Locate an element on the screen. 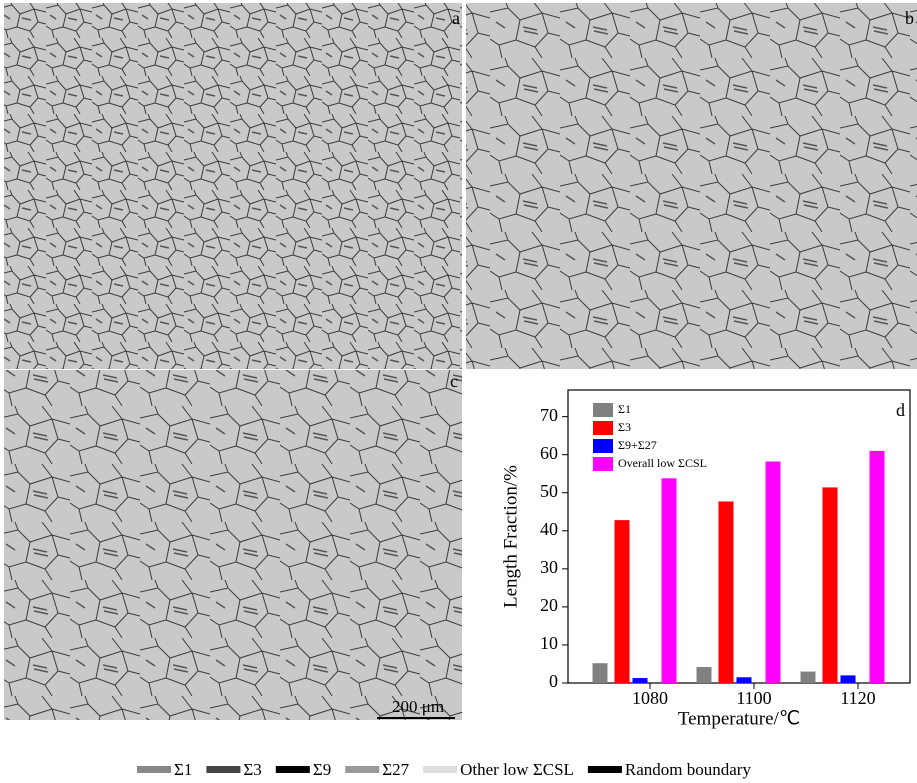  x-axis-label: Temperature/℃ is located at coordinates (739, 718).